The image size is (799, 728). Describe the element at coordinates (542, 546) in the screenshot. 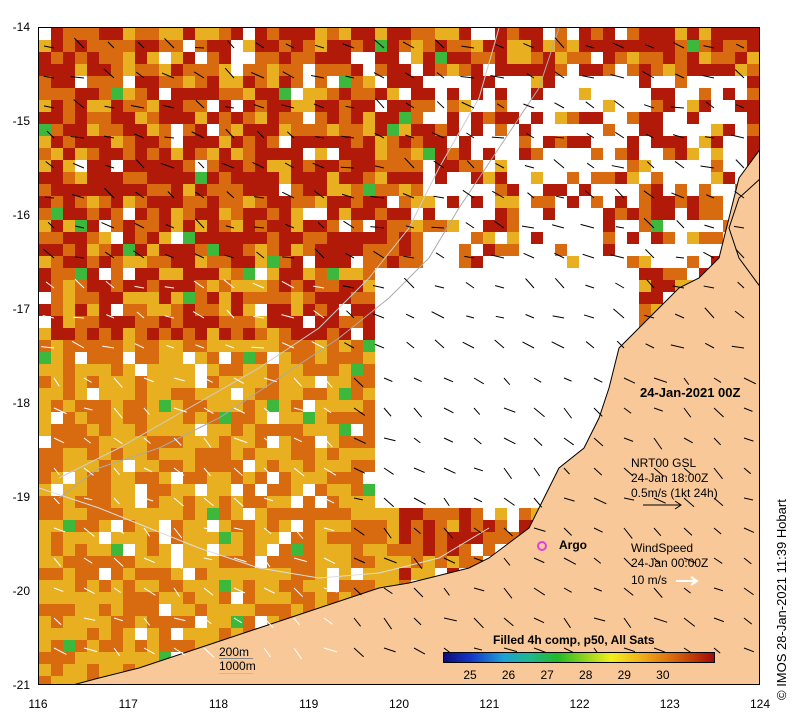

I see `argo-marker` at that location.